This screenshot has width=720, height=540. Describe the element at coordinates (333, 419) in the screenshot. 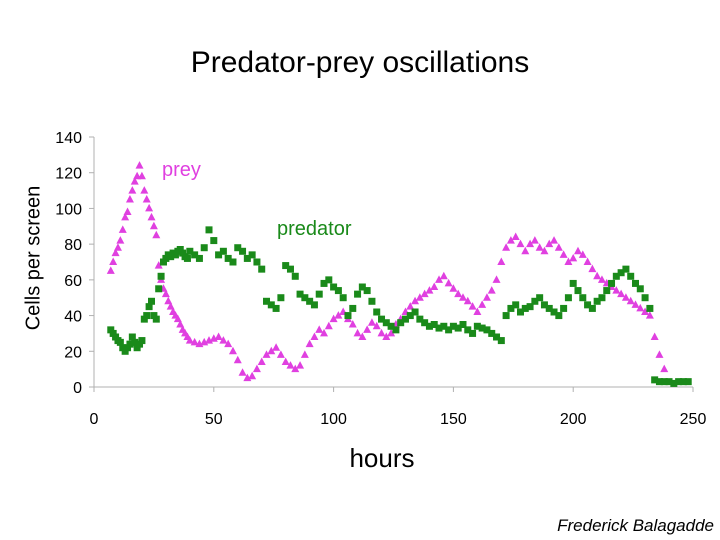

I see `x-tick-label: 100` at that location.